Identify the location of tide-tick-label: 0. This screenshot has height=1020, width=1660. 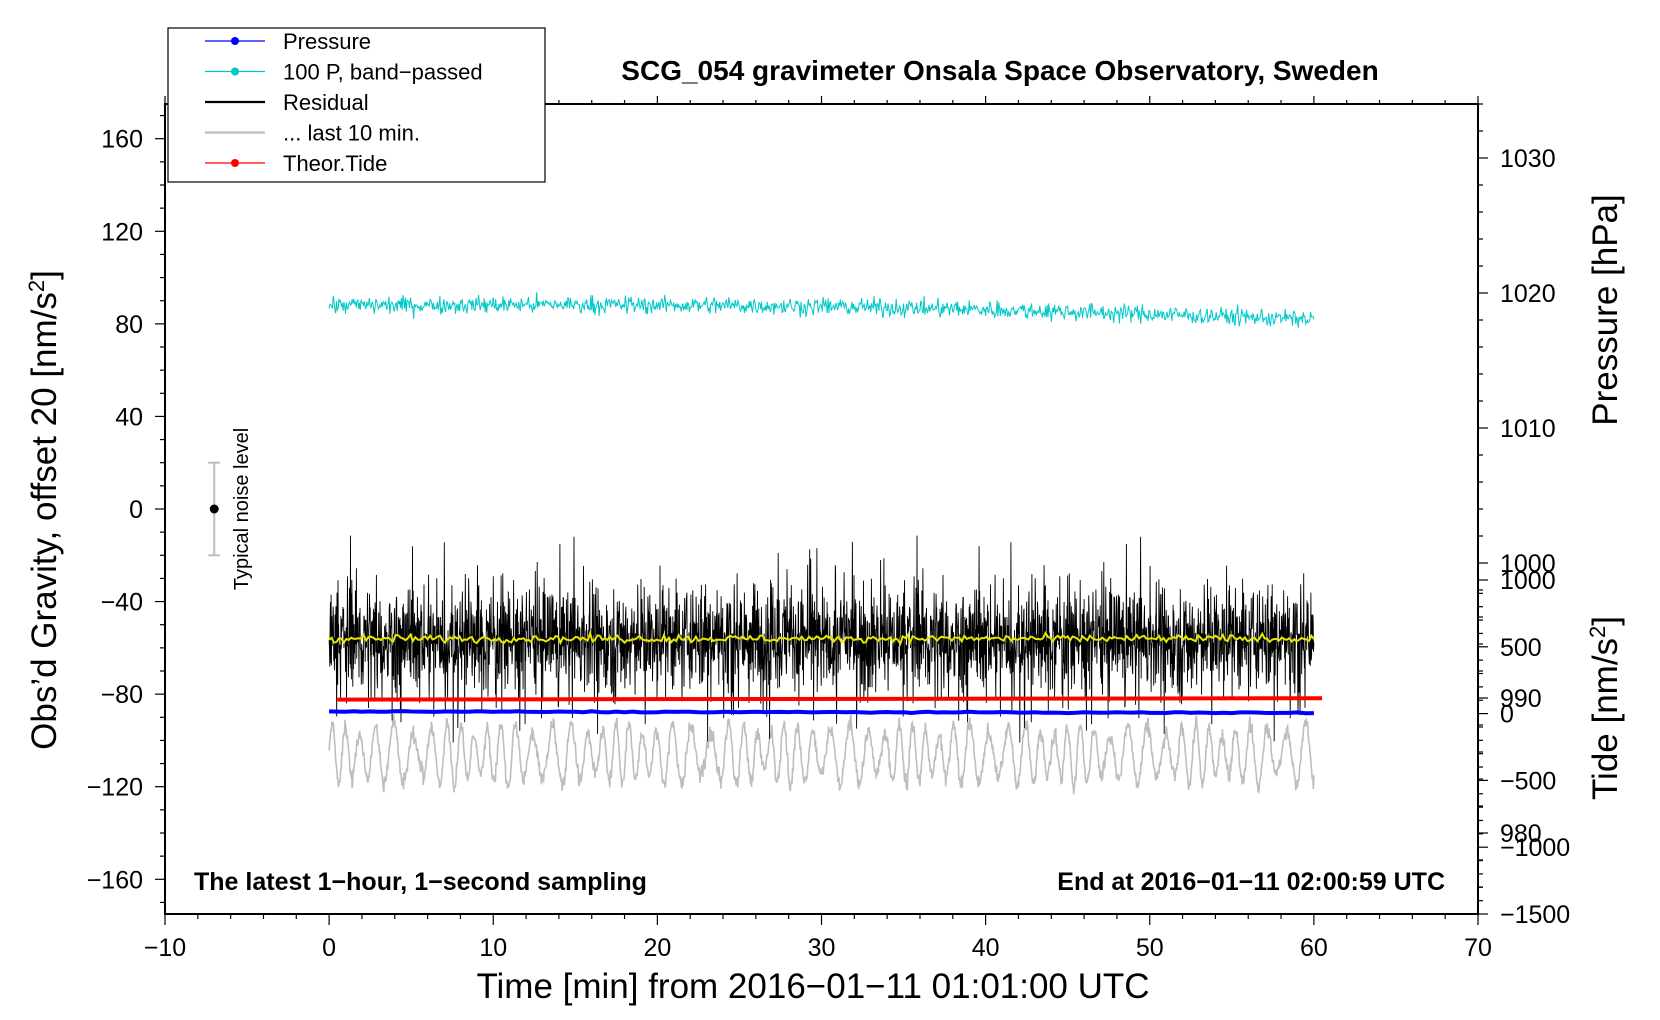
(1507, 715).